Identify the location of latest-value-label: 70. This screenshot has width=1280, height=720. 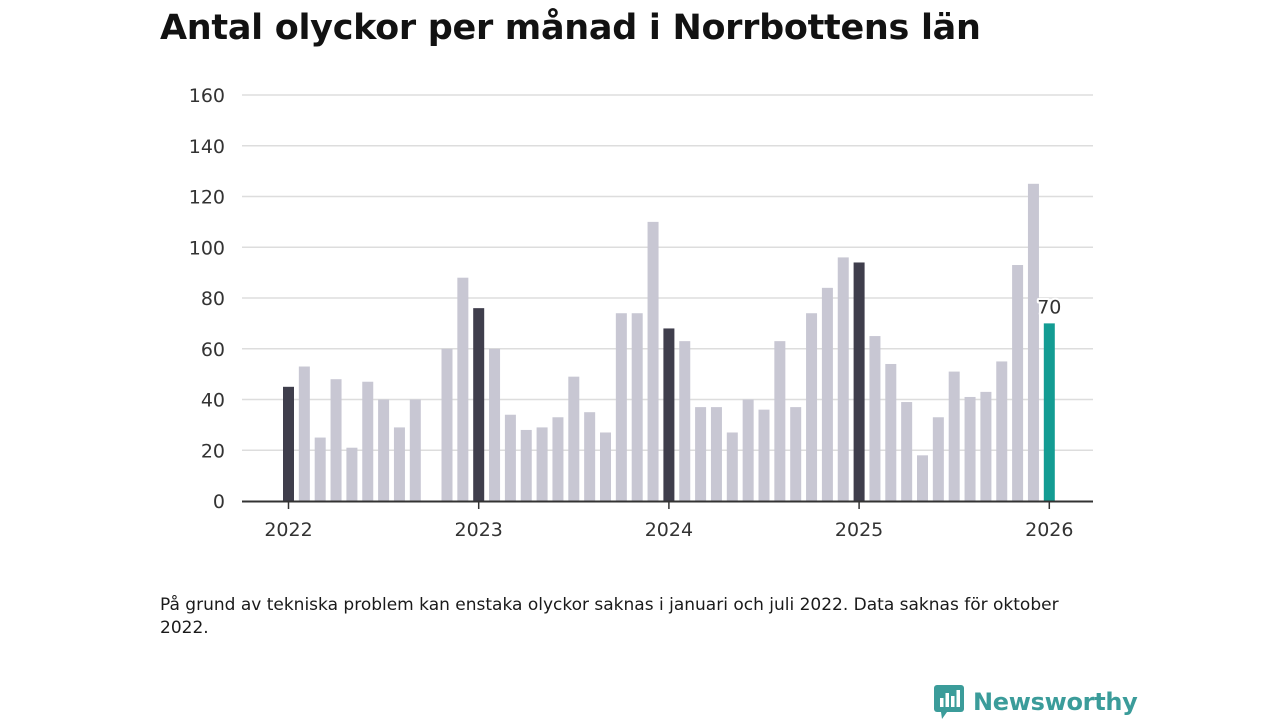
(1049, 307).